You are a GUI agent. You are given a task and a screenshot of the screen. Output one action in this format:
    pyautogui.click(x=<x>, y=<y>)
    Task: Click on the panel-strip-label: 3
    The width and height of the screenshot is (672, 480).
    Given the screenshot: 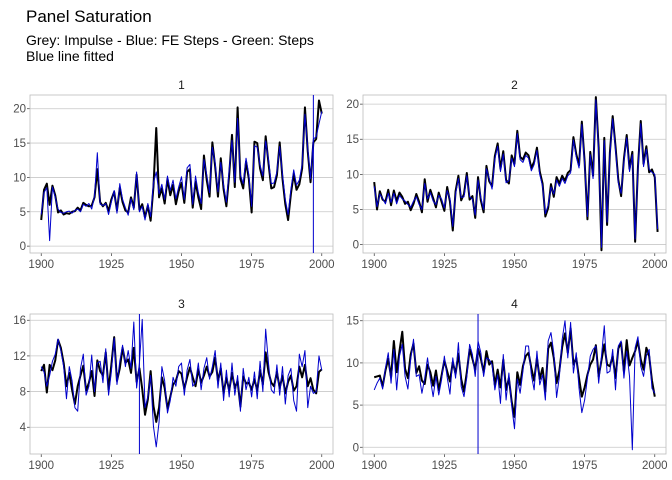 What is the action you would take?
    pyautogui.click(x=181, y=304)
    